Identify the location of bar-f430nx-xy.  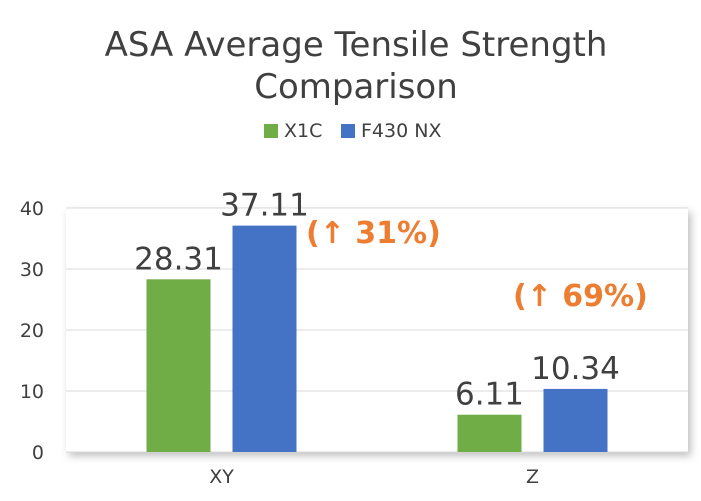
(264, 338).